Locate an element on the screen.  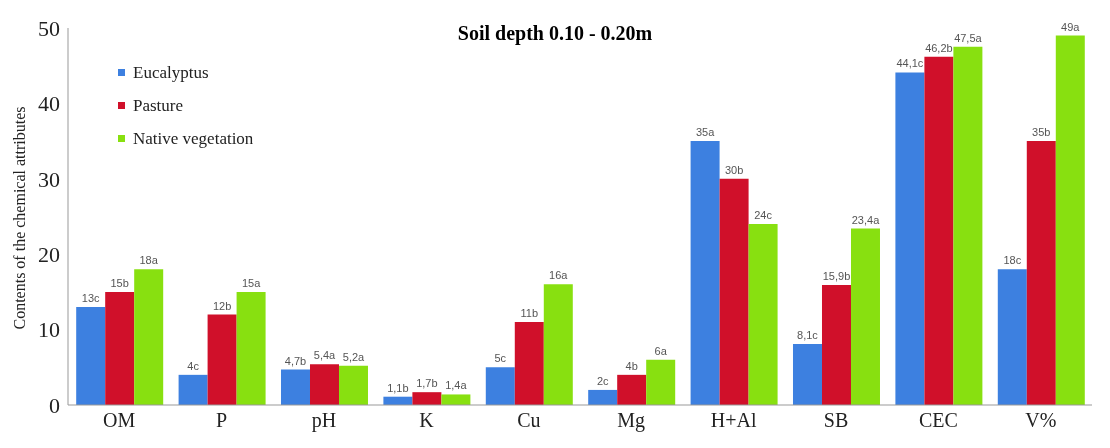
x-tick-label: CEC is located at coordinates (938, 420).